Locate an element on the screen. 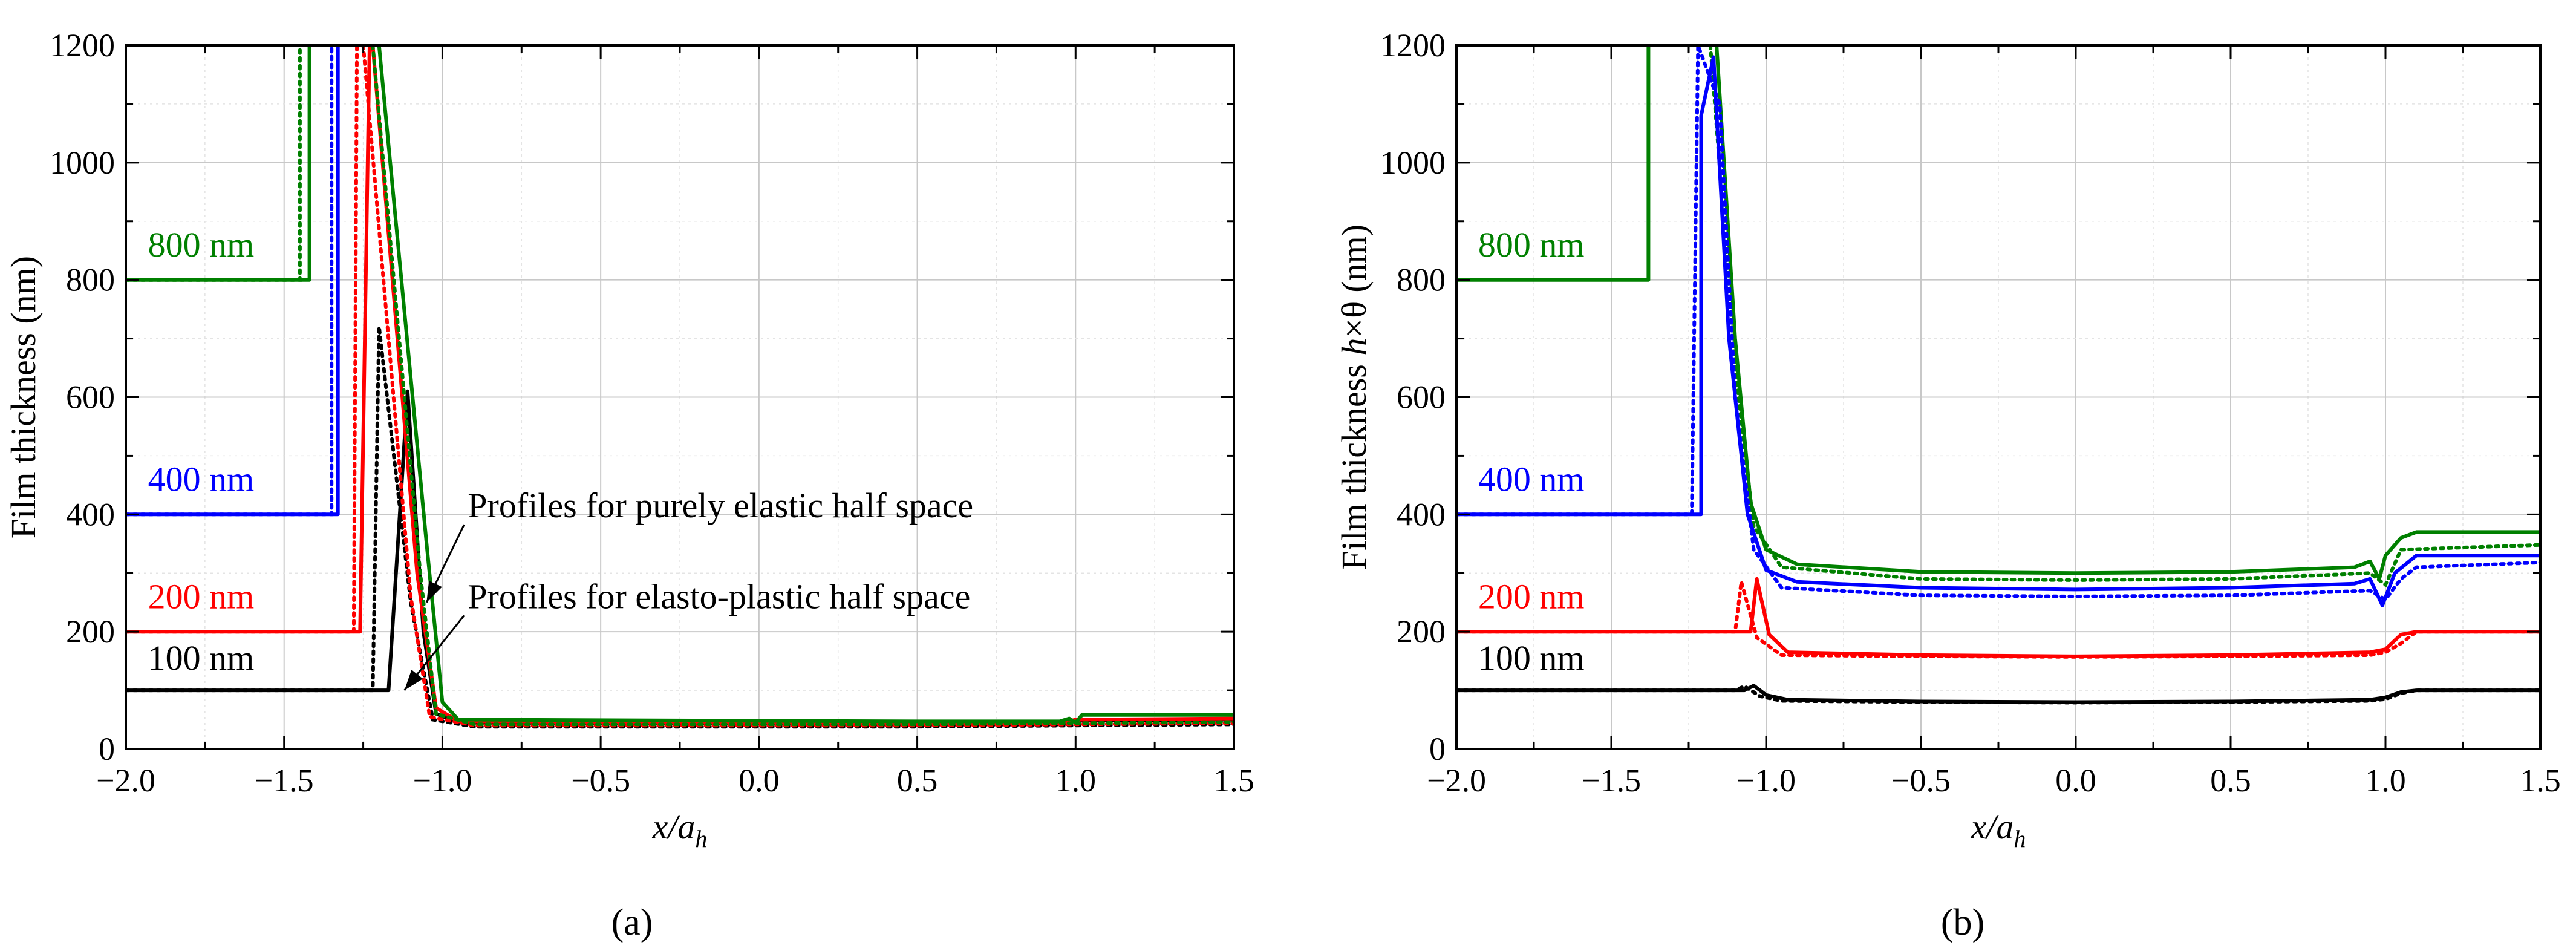 The width and height of the screenshot is (2576, 948). annotation-text: Profiles for elasto-plastic half space is located at coordinates (719, 596).